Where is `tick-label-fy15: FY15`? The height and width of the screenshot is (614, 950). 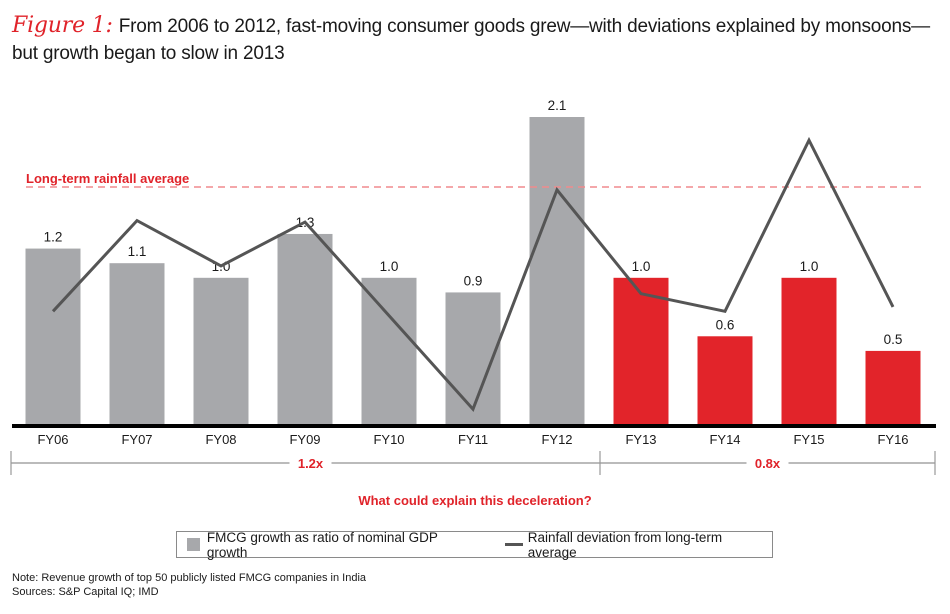
tick-label-fy15: FY15 is located at coordinates (808, 439).